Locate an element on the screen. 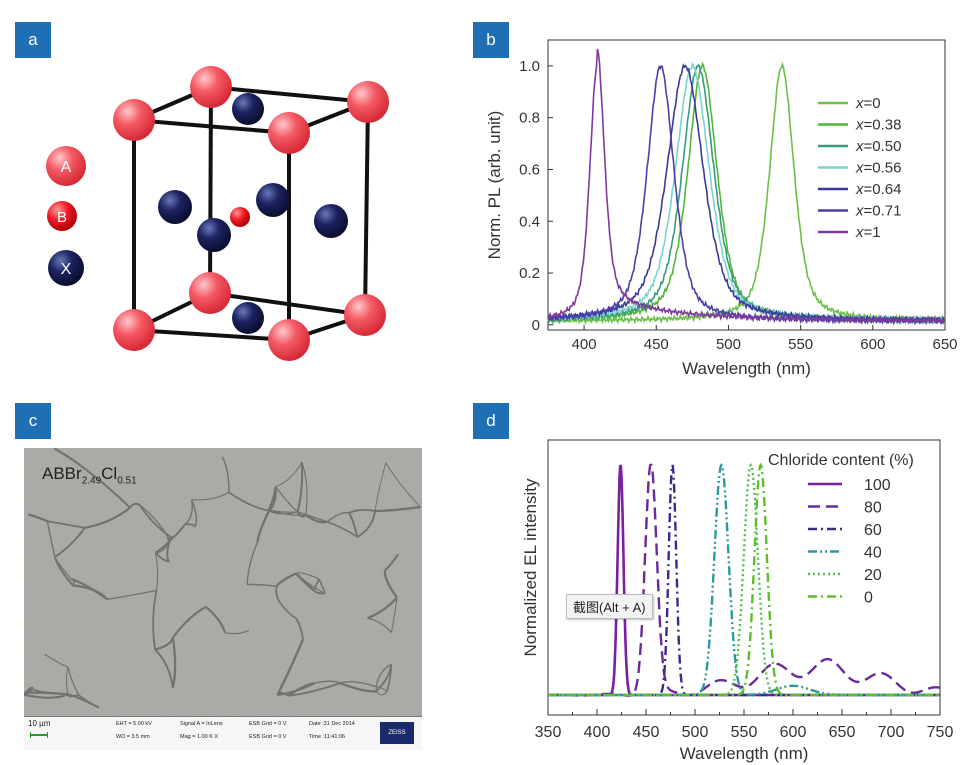 This screenshot has width=971, height=765. legend-x-label: X is located at coordinates (66, 269).